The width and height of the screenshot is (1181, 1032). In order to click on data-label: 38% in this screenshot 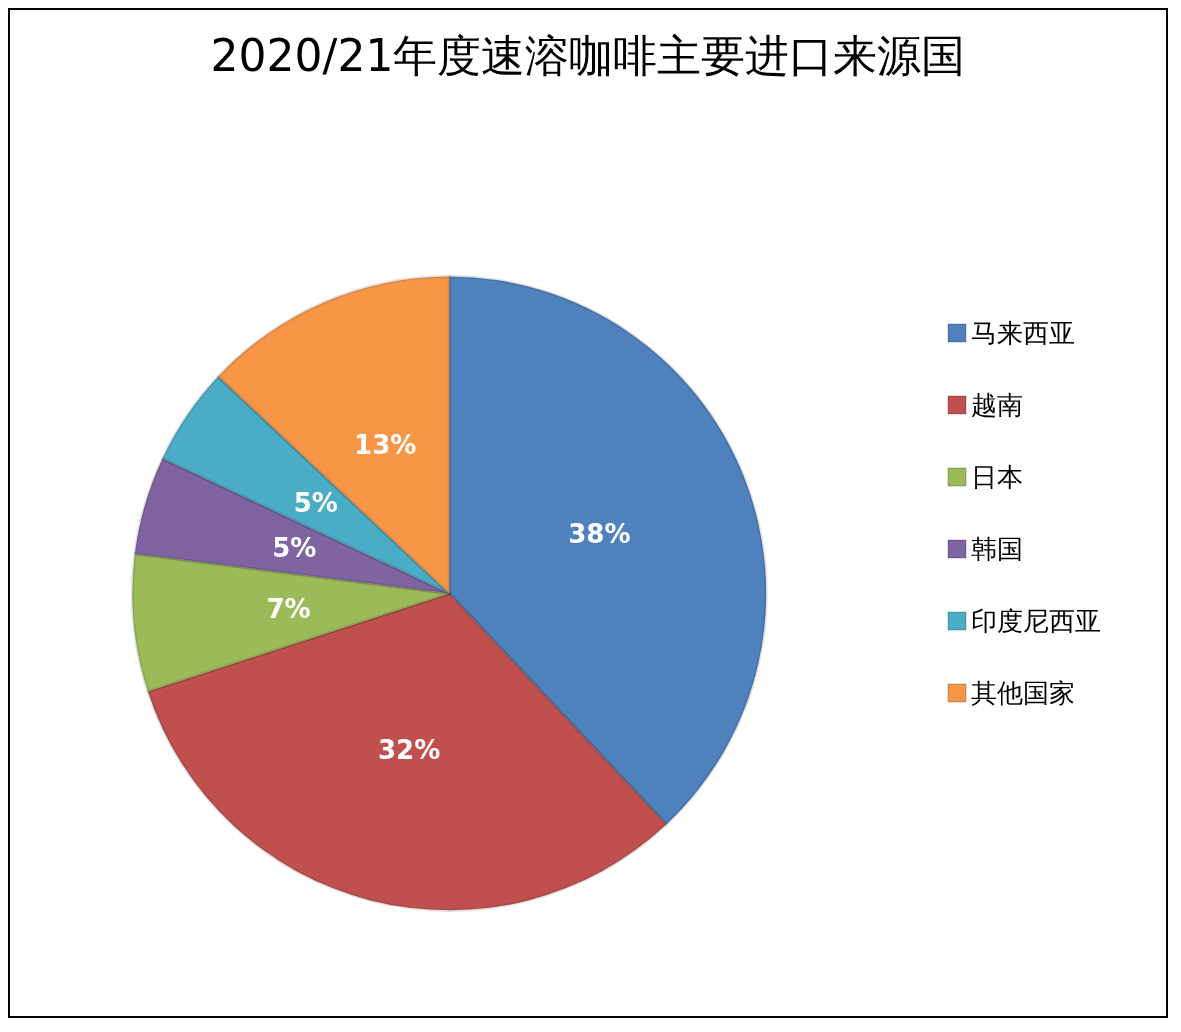, I will do `click(599, 534)`.